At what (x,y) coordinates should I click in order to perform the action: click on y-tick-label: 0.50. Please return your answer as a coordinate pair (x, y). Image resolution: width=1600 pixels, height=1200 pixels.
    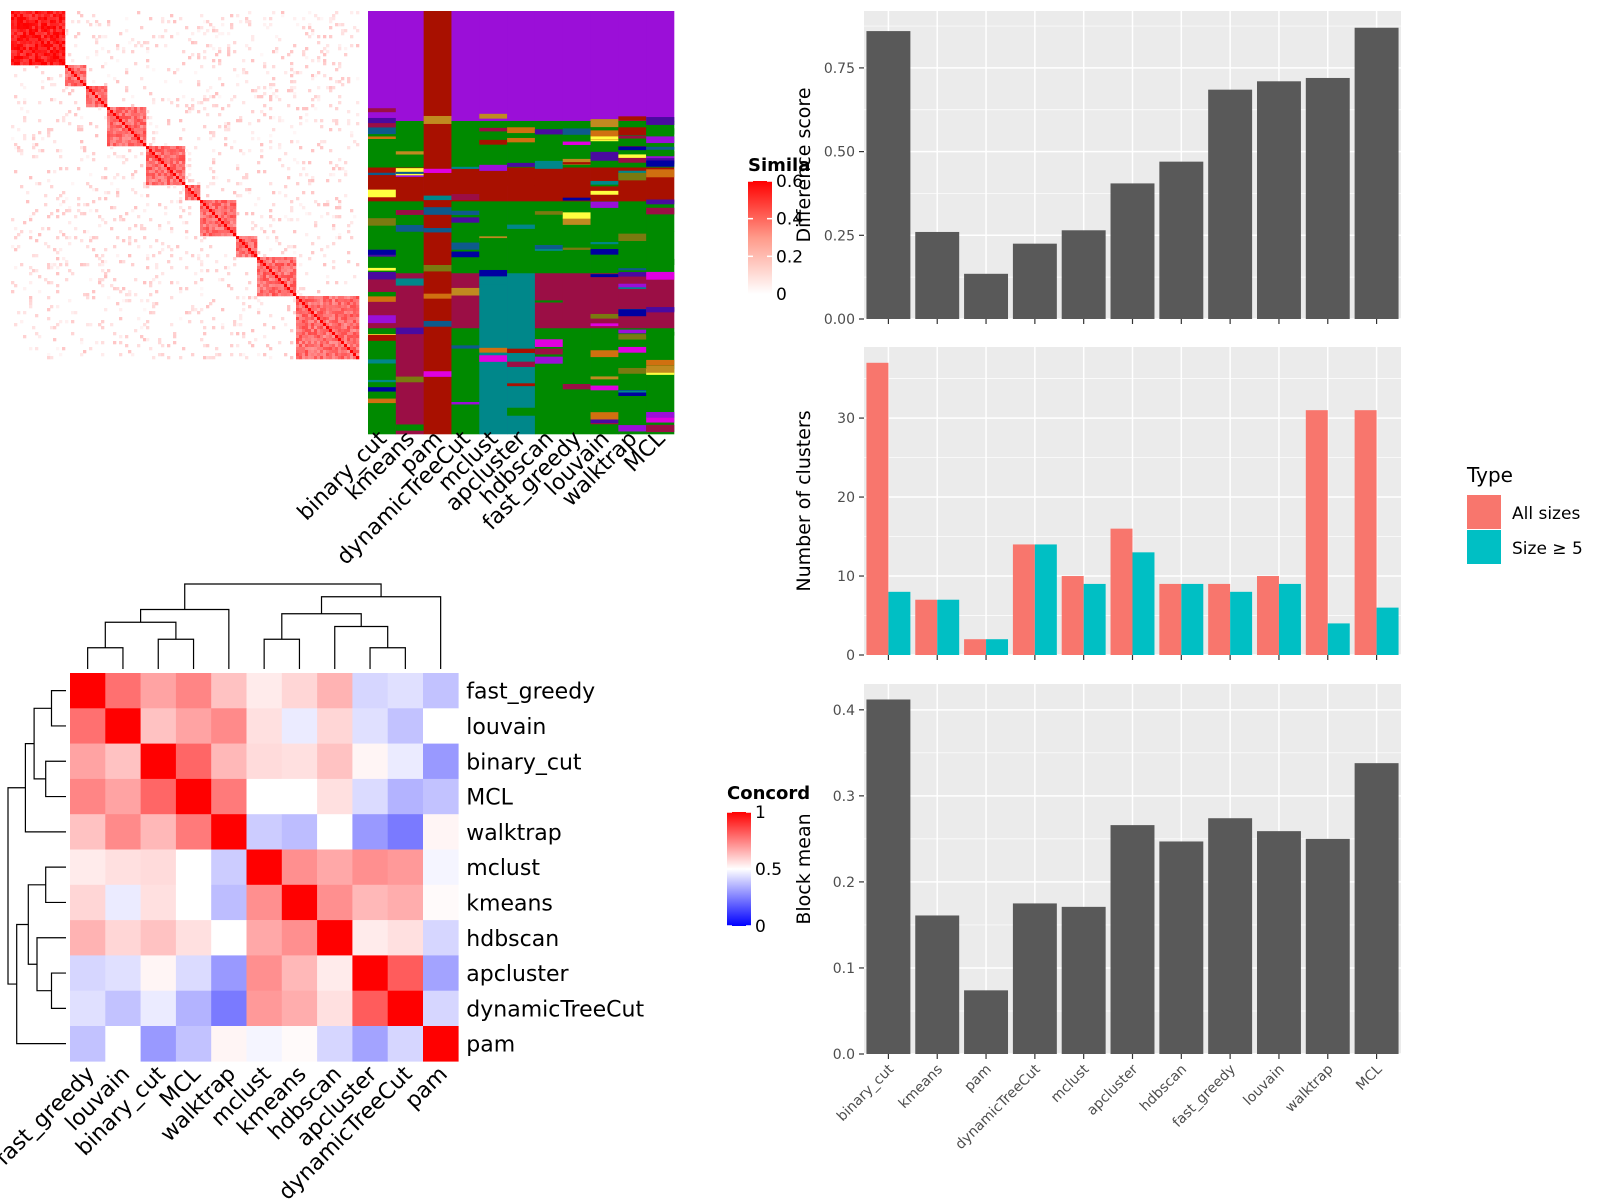
    Looking at the image, I should click on (839, 153).